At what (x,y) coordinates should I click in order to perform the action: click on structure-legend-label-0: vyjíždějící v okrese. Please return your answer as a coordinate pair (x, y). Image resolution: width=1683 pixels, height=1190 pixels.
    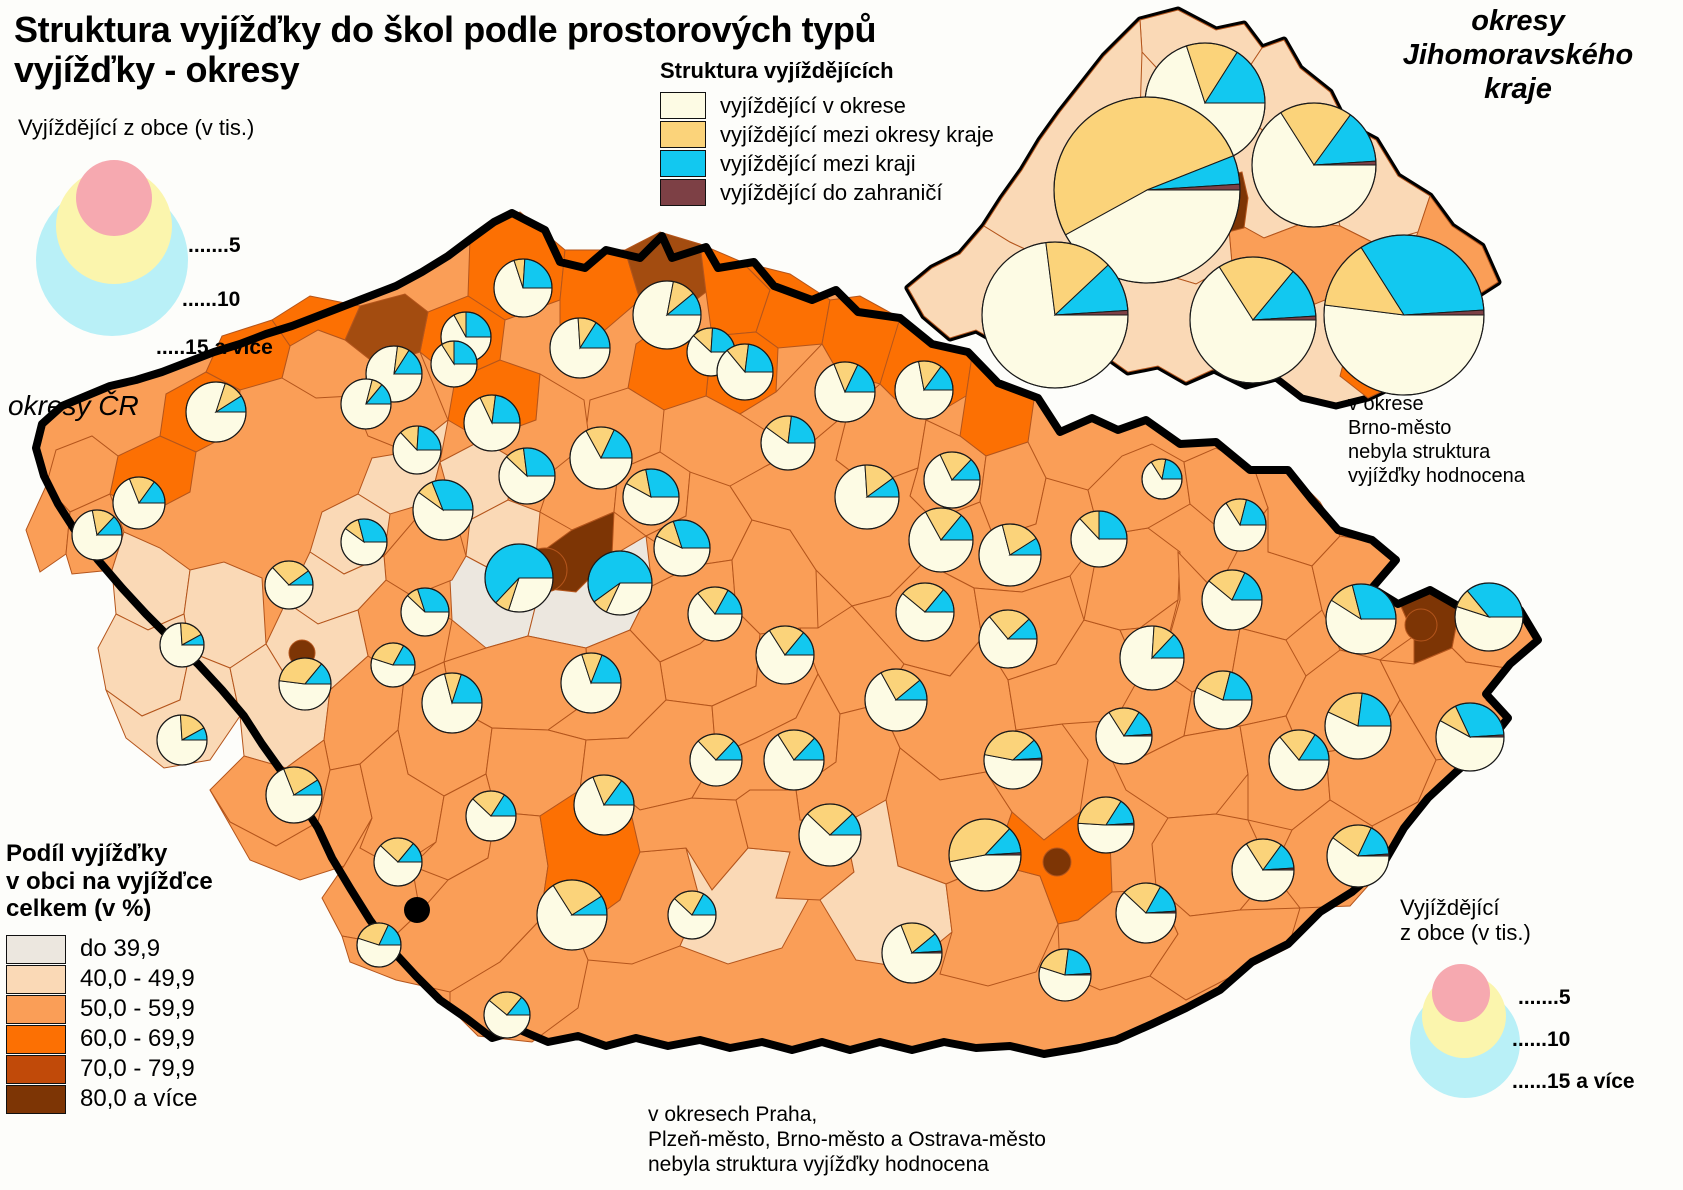
    Looking at the image, I should click on (813, 105).